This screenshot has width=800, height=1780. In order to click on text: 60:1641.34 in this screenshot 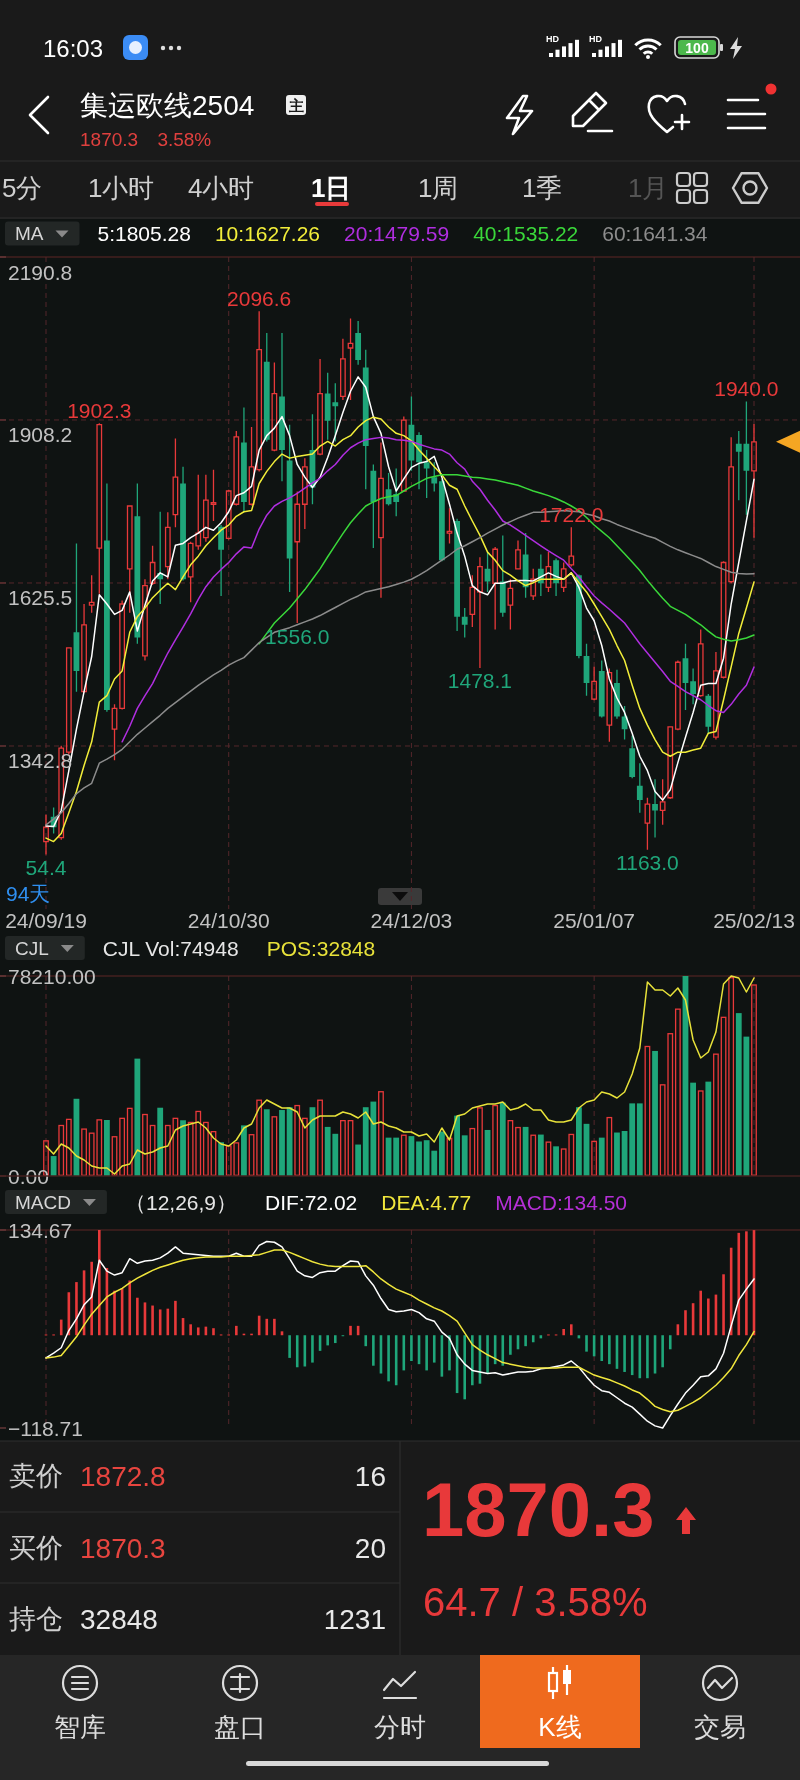, I will do `click(655, 233)`.